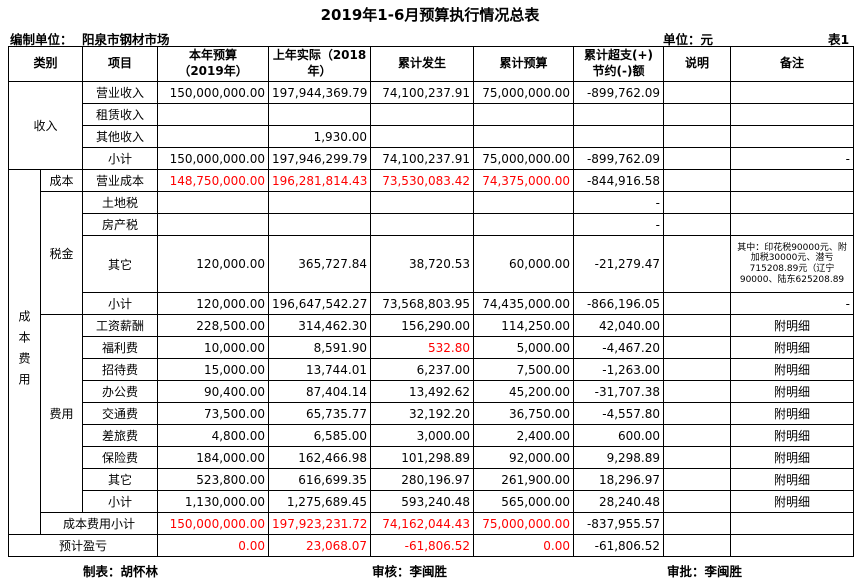 The height and width of the screenshot is (580, 860). I want to click on cell-item-label: 交通费, so click(120, 413).